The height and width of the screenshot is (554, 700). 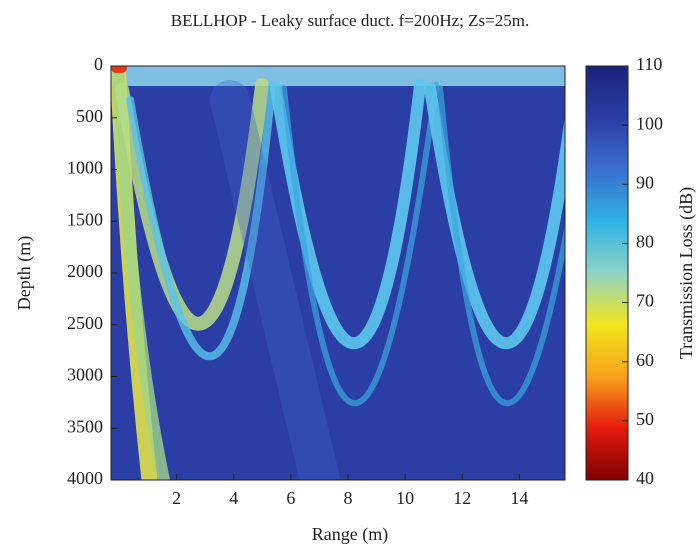 I want to click on colorbar-tick-label: 60, so click(x=645, y=360).